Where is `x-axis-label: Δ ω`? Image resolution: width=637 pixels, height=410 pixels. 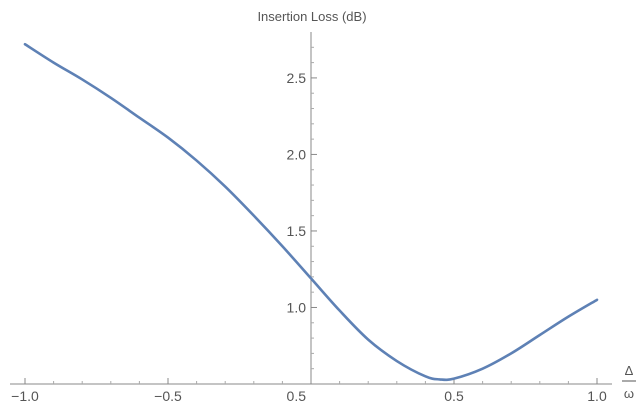 x-axis-label: Δ ω is located at coordinates (629, 382).